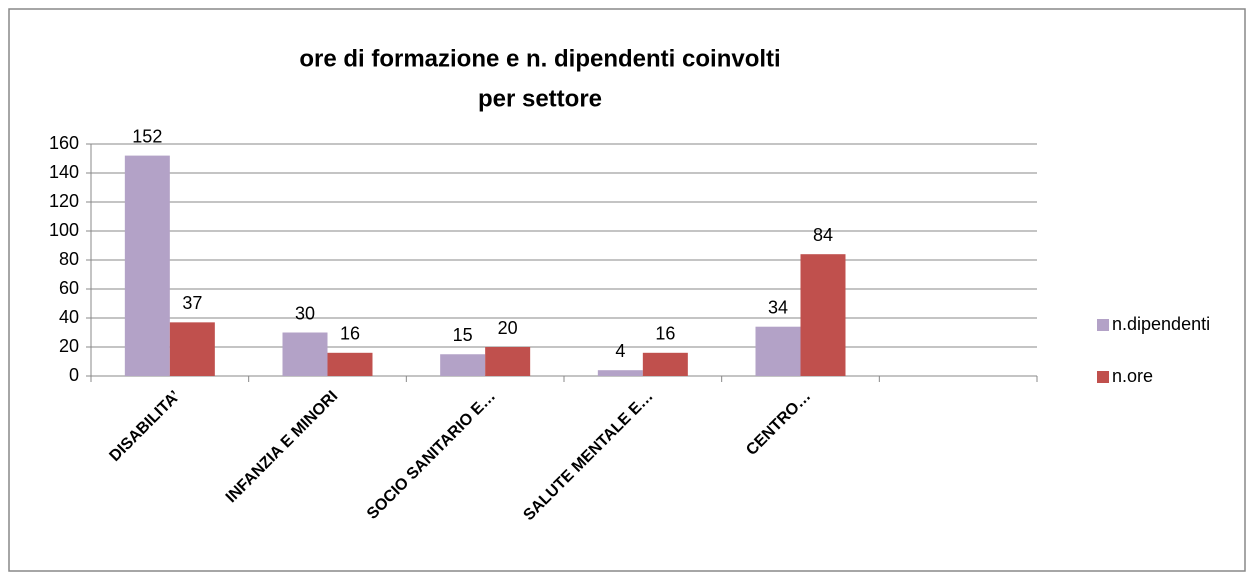  What do you see at coordinates (1132, 376) in the screenshot?
I see `legend-label: n.ore` at bounding box center [1132, 376].